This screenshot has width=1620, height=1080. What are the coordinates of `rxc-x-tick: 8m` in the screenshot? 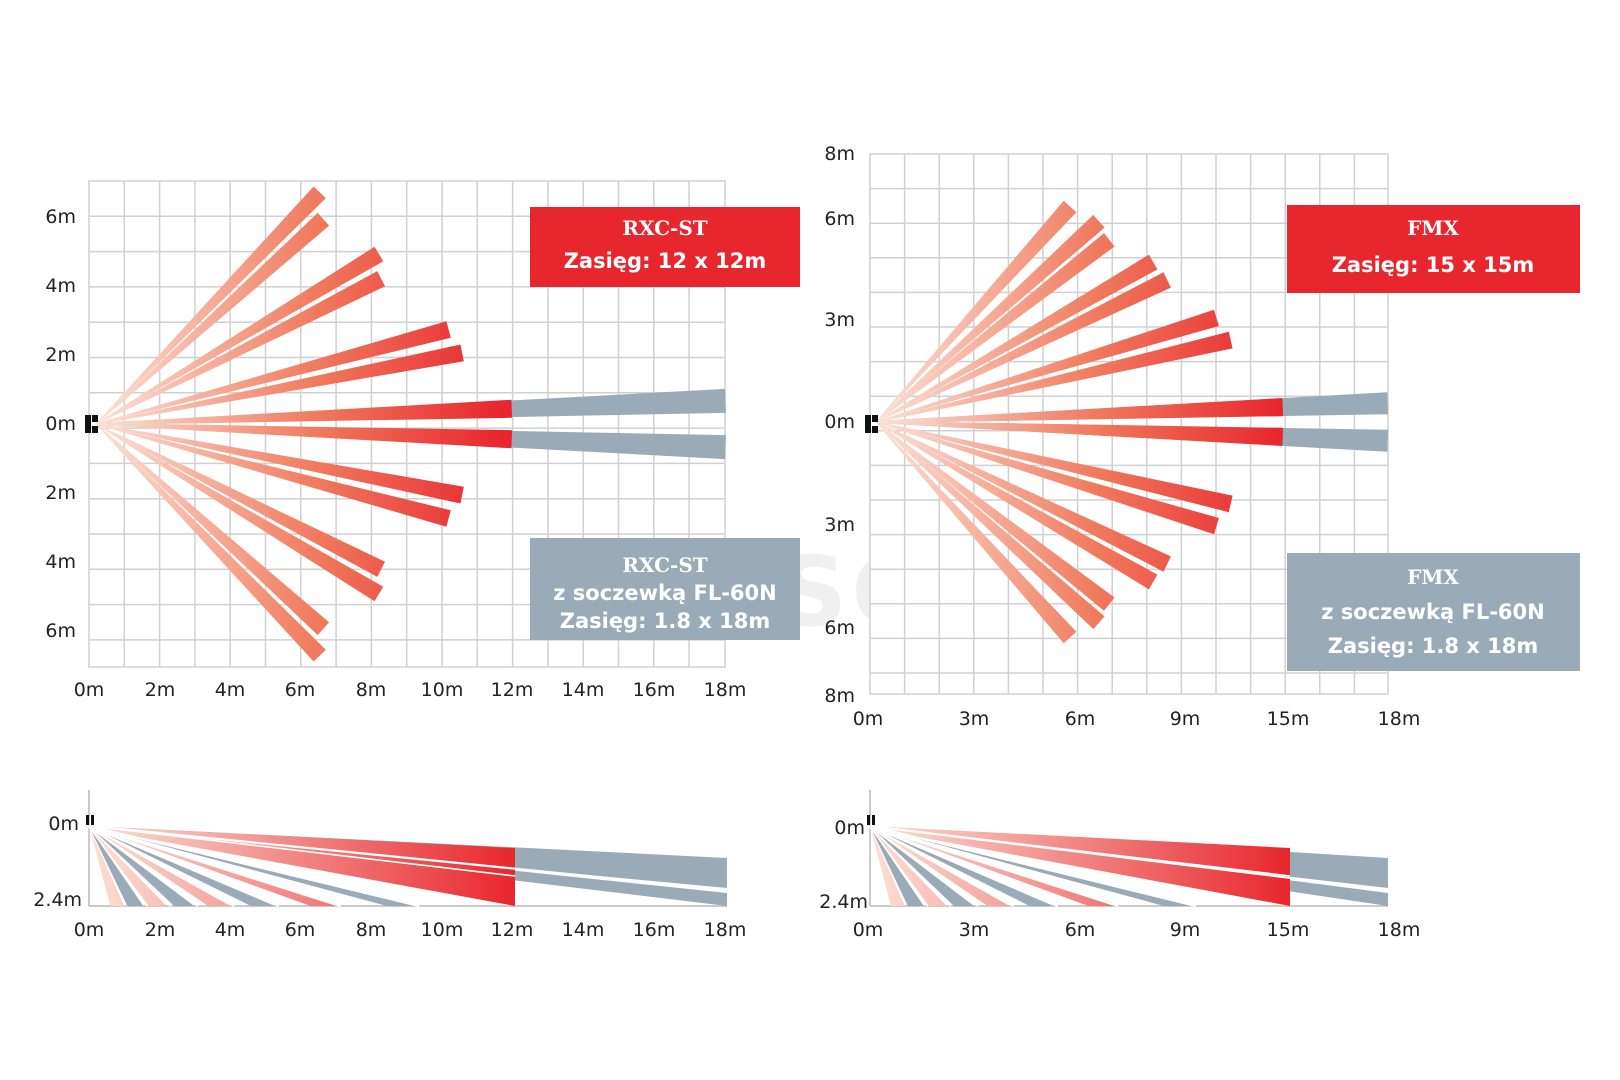 It's located at (371, 690).